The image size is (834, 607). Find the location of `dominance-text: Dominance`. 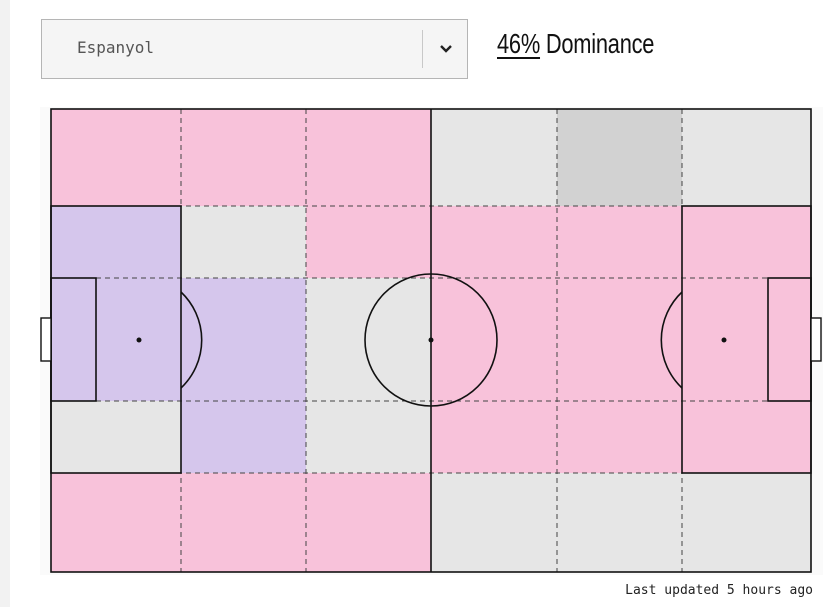

dominance-text: Dominance is located at coordinates (597, 43).